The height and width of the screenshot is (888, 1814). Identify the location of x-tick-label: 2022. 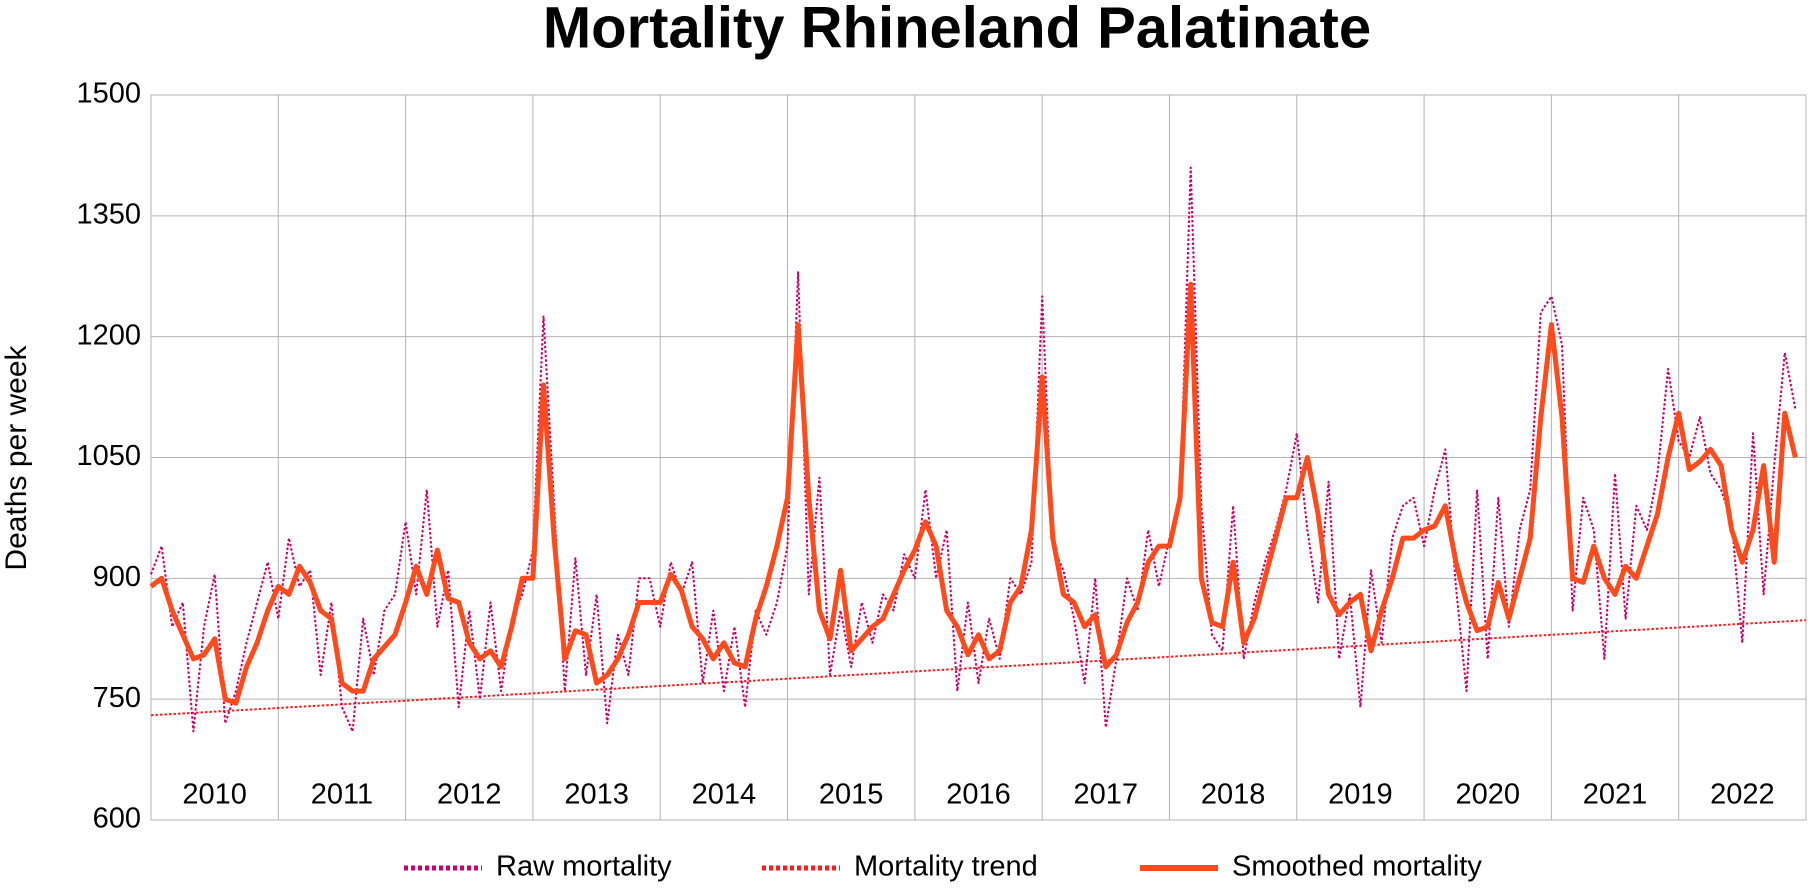
(1742, 795).